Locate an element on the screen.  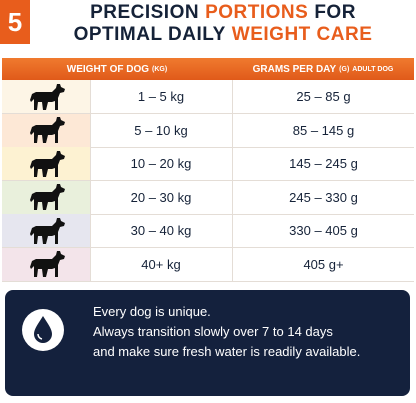
header-cell: GRAMS PER DAY (G) ADULT DOG is located at coordinates (323, 69).